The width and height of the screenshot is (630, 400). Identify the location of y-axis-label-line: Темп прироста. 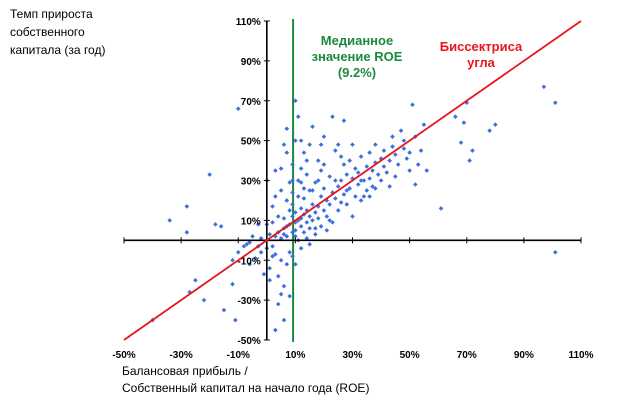
(51, 14).